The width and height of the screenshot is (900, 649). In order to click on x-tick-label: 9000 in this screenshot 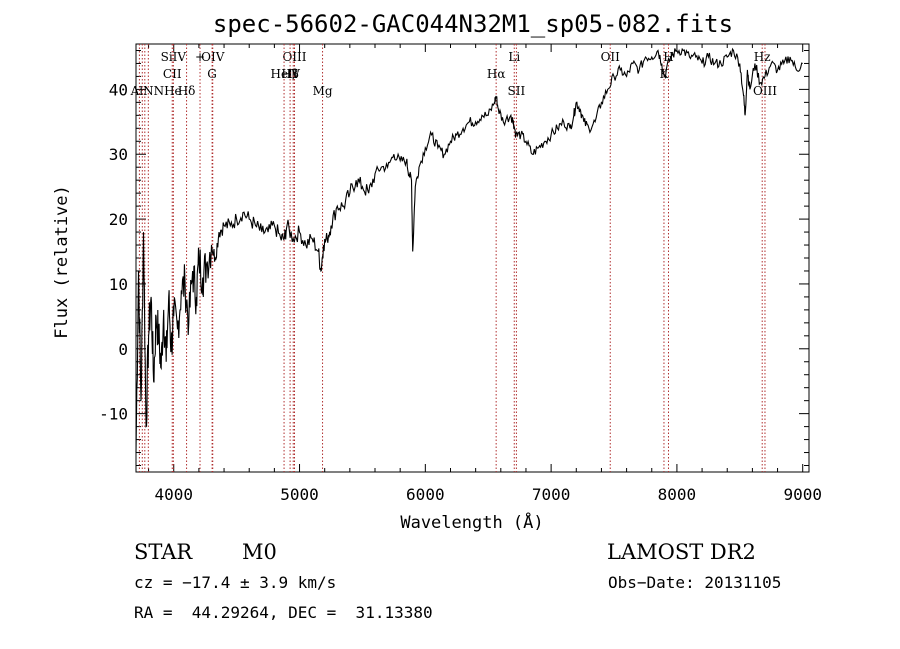, I will do `click(802, 494)`.